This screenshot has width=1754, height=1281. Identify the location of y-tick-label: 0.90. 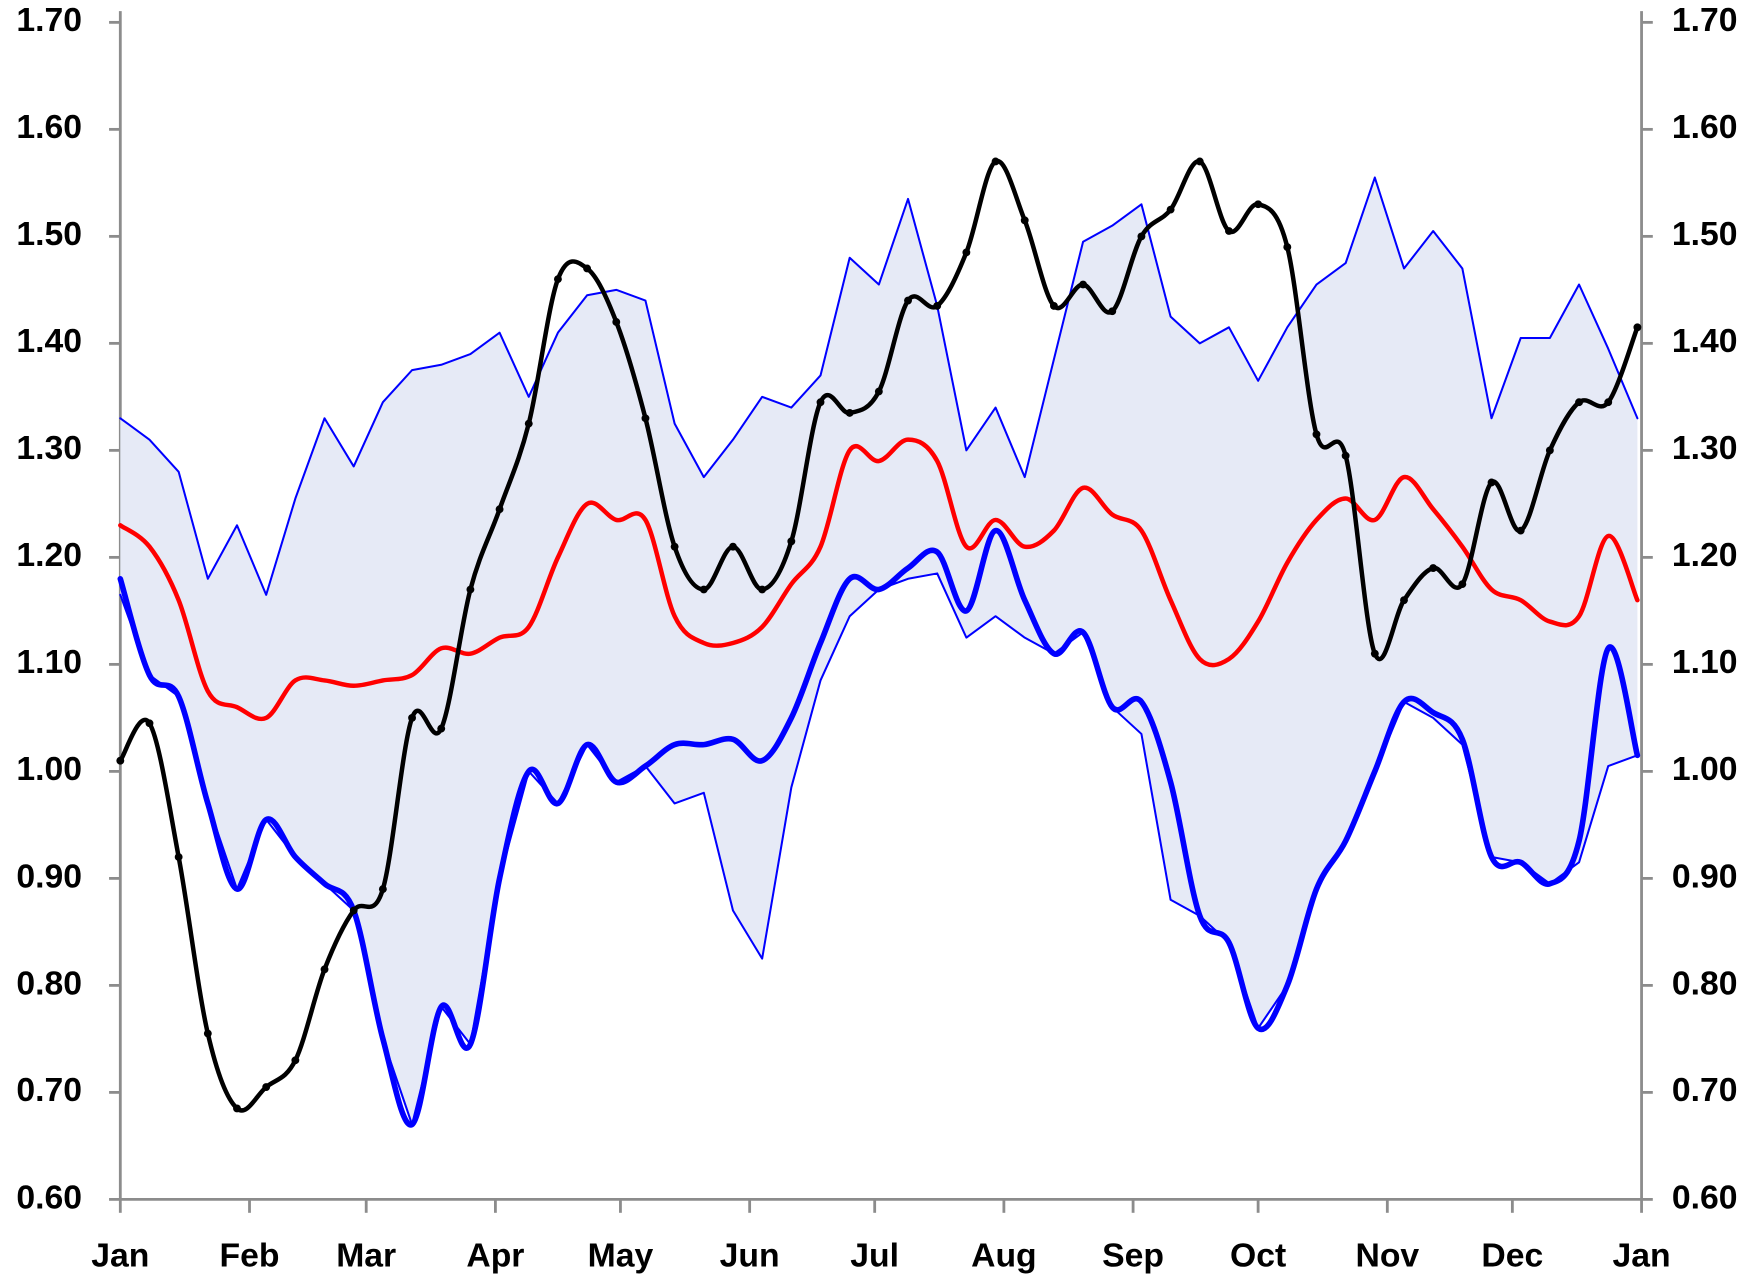
(49, 876).